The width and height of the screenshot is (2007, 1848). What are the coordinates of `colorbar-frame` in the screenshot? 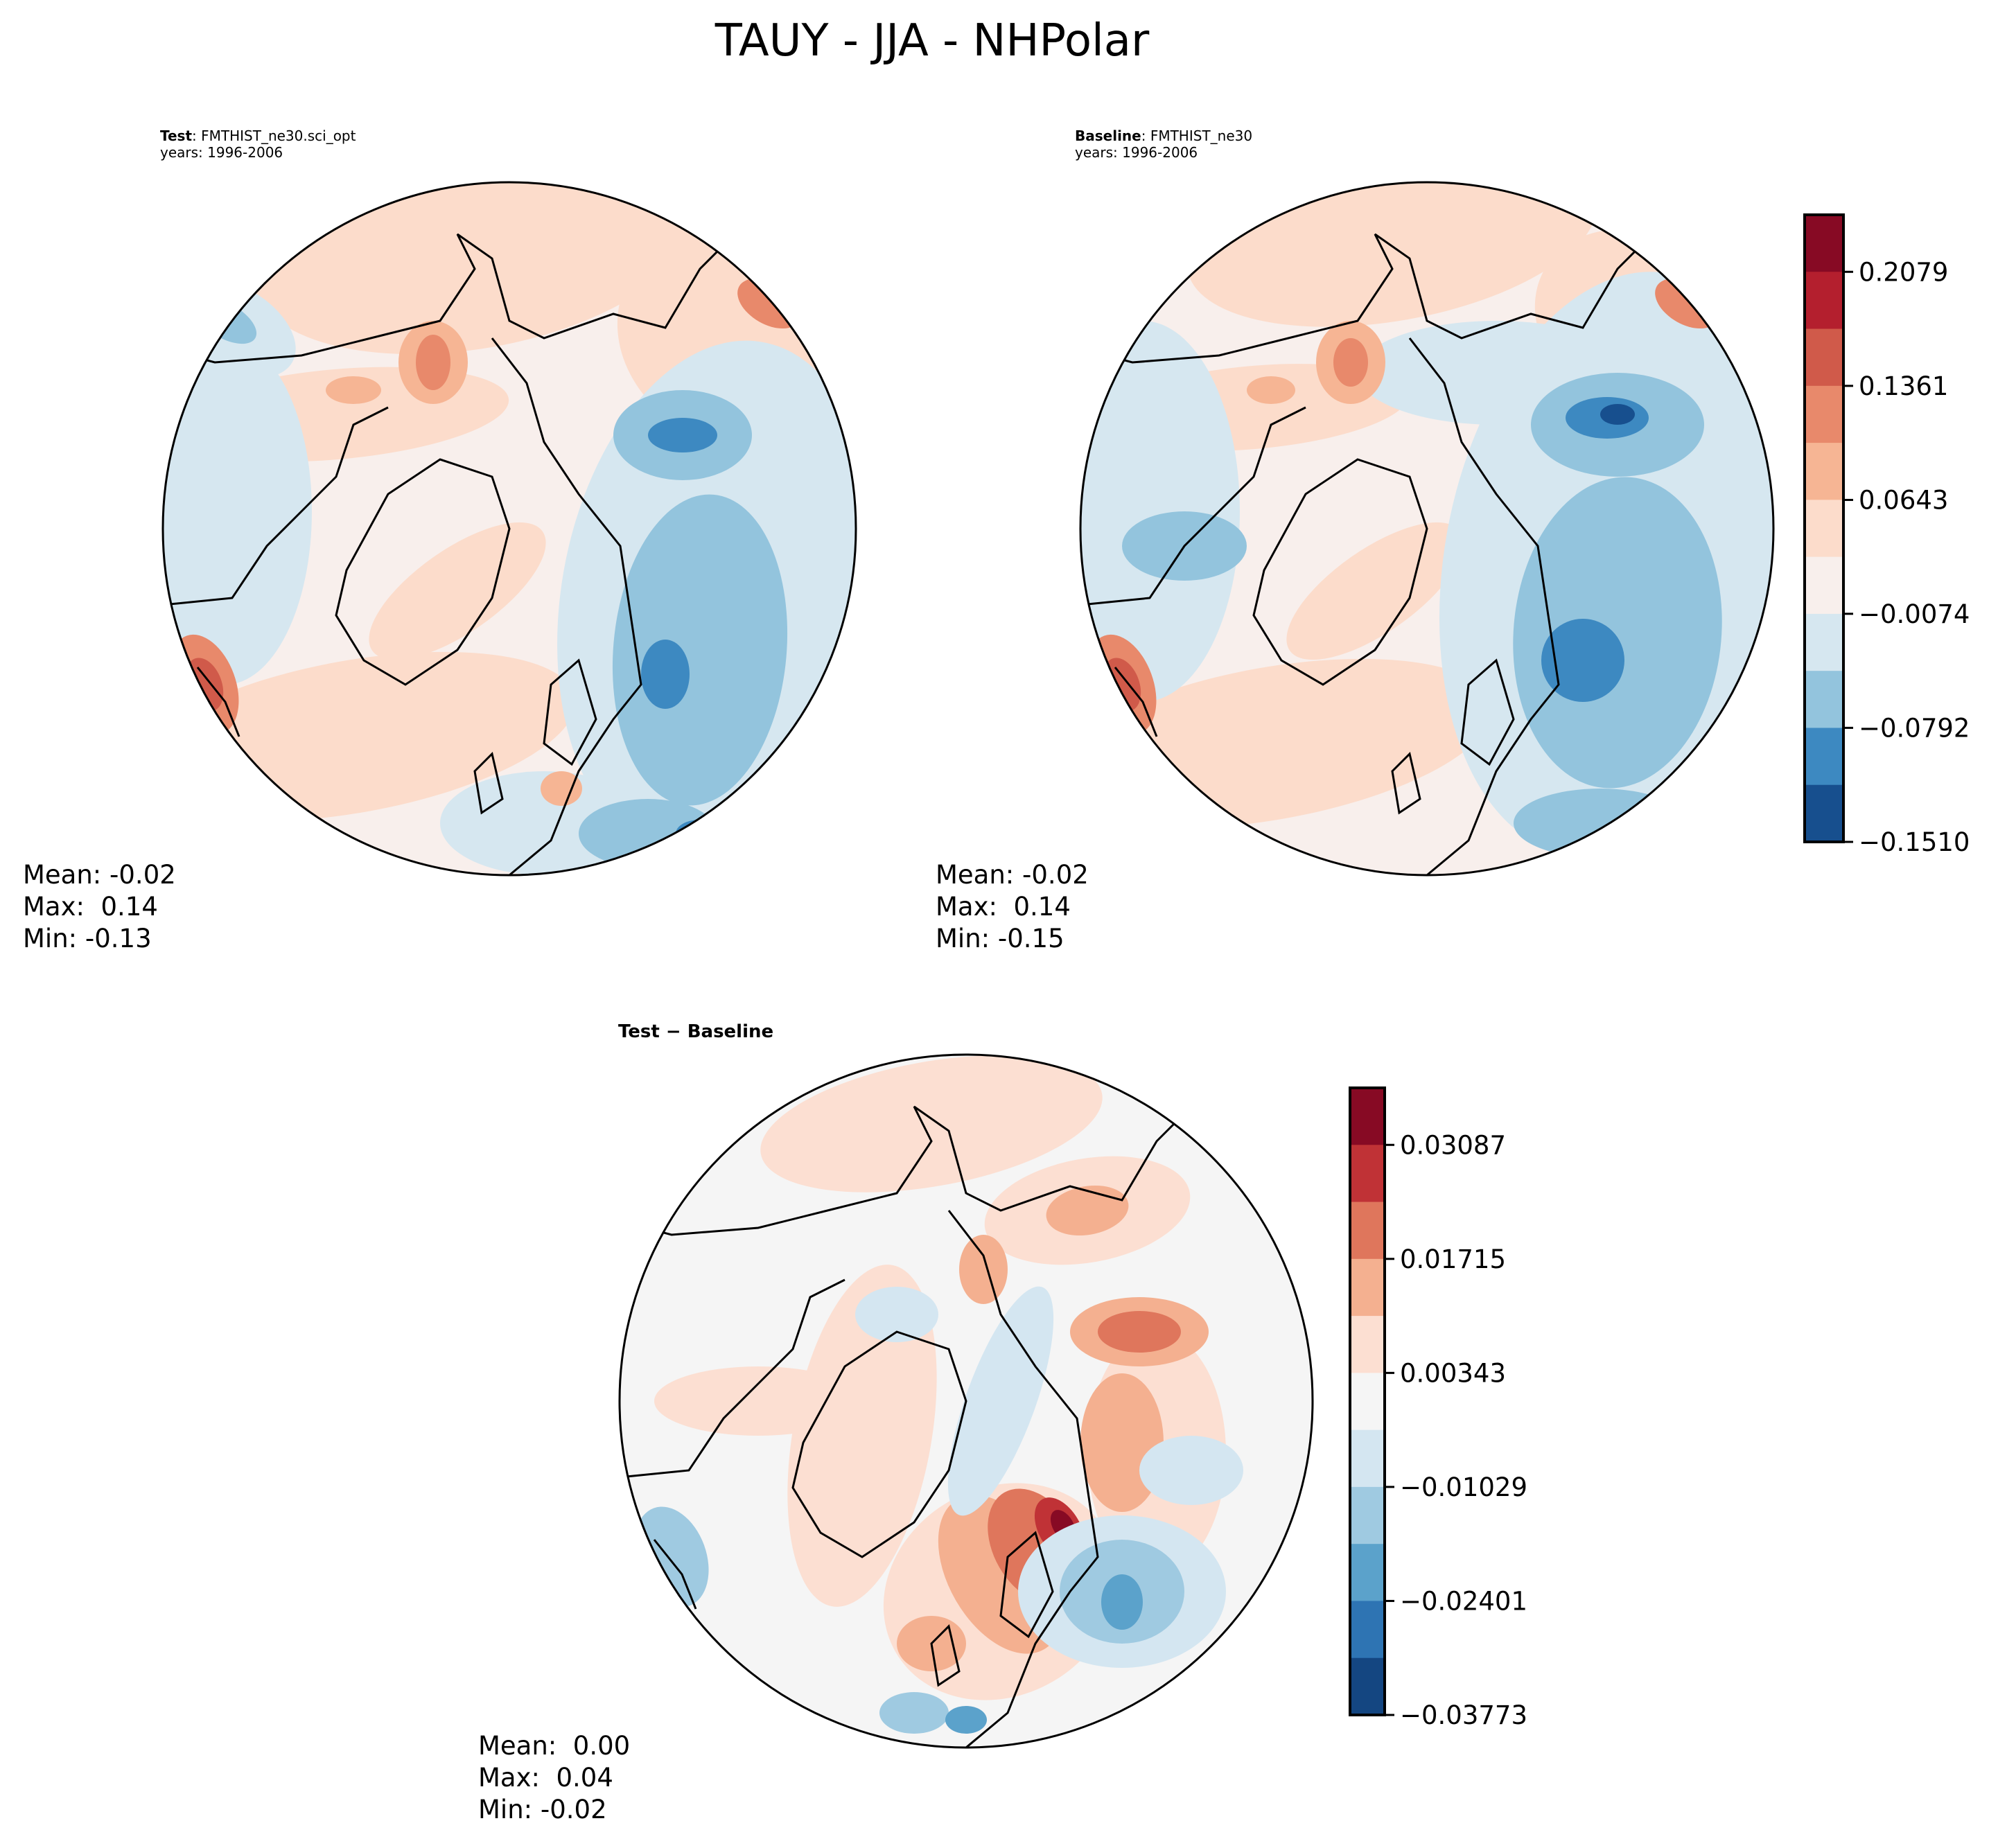 It's located at (1824, 528).